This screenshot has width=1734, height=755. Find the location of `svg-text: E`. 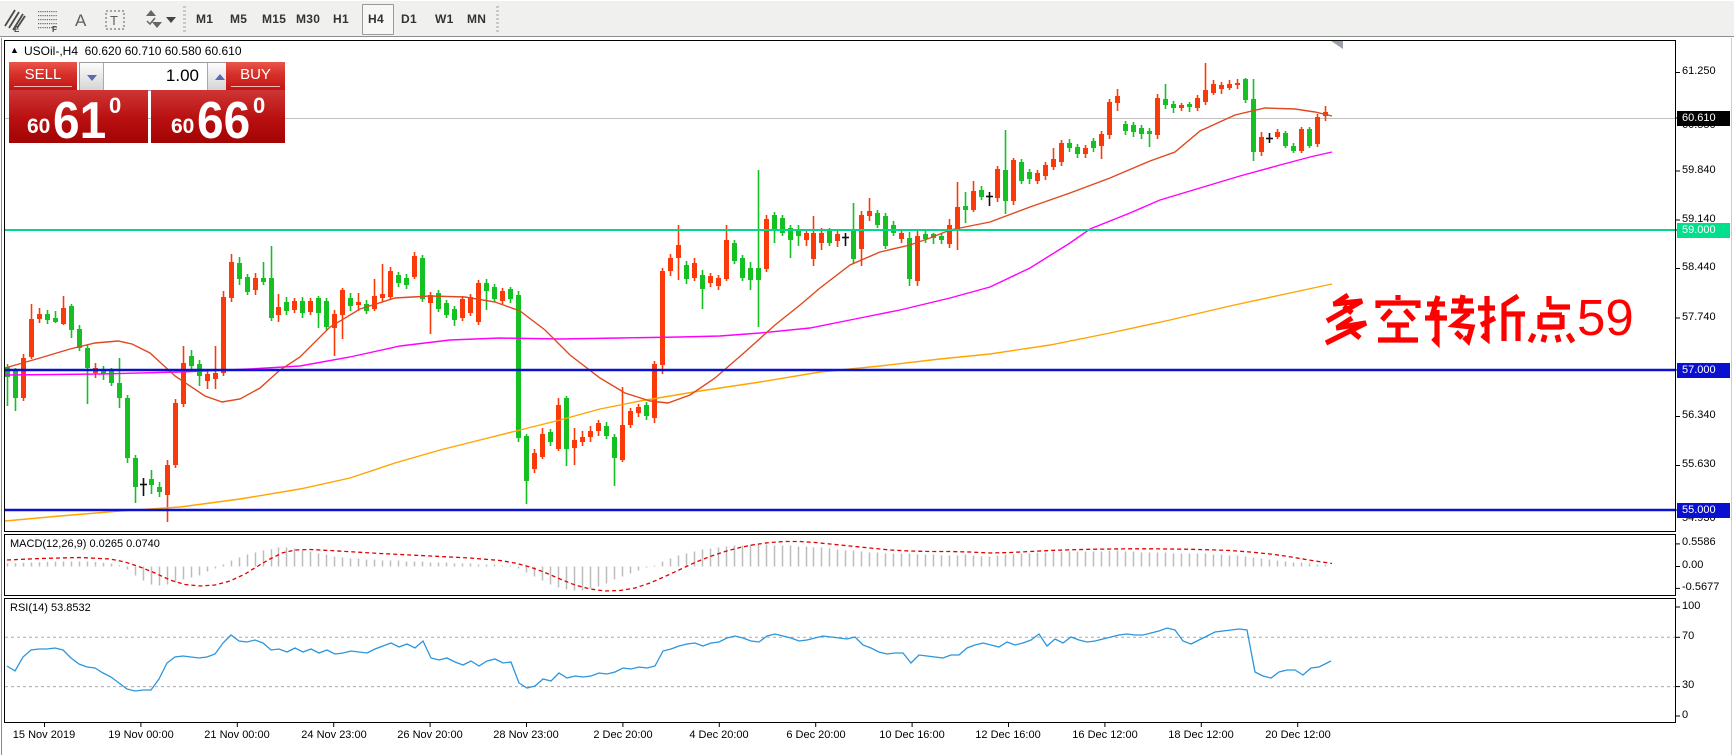

svg-text: E is located at coordinates (17, 29).